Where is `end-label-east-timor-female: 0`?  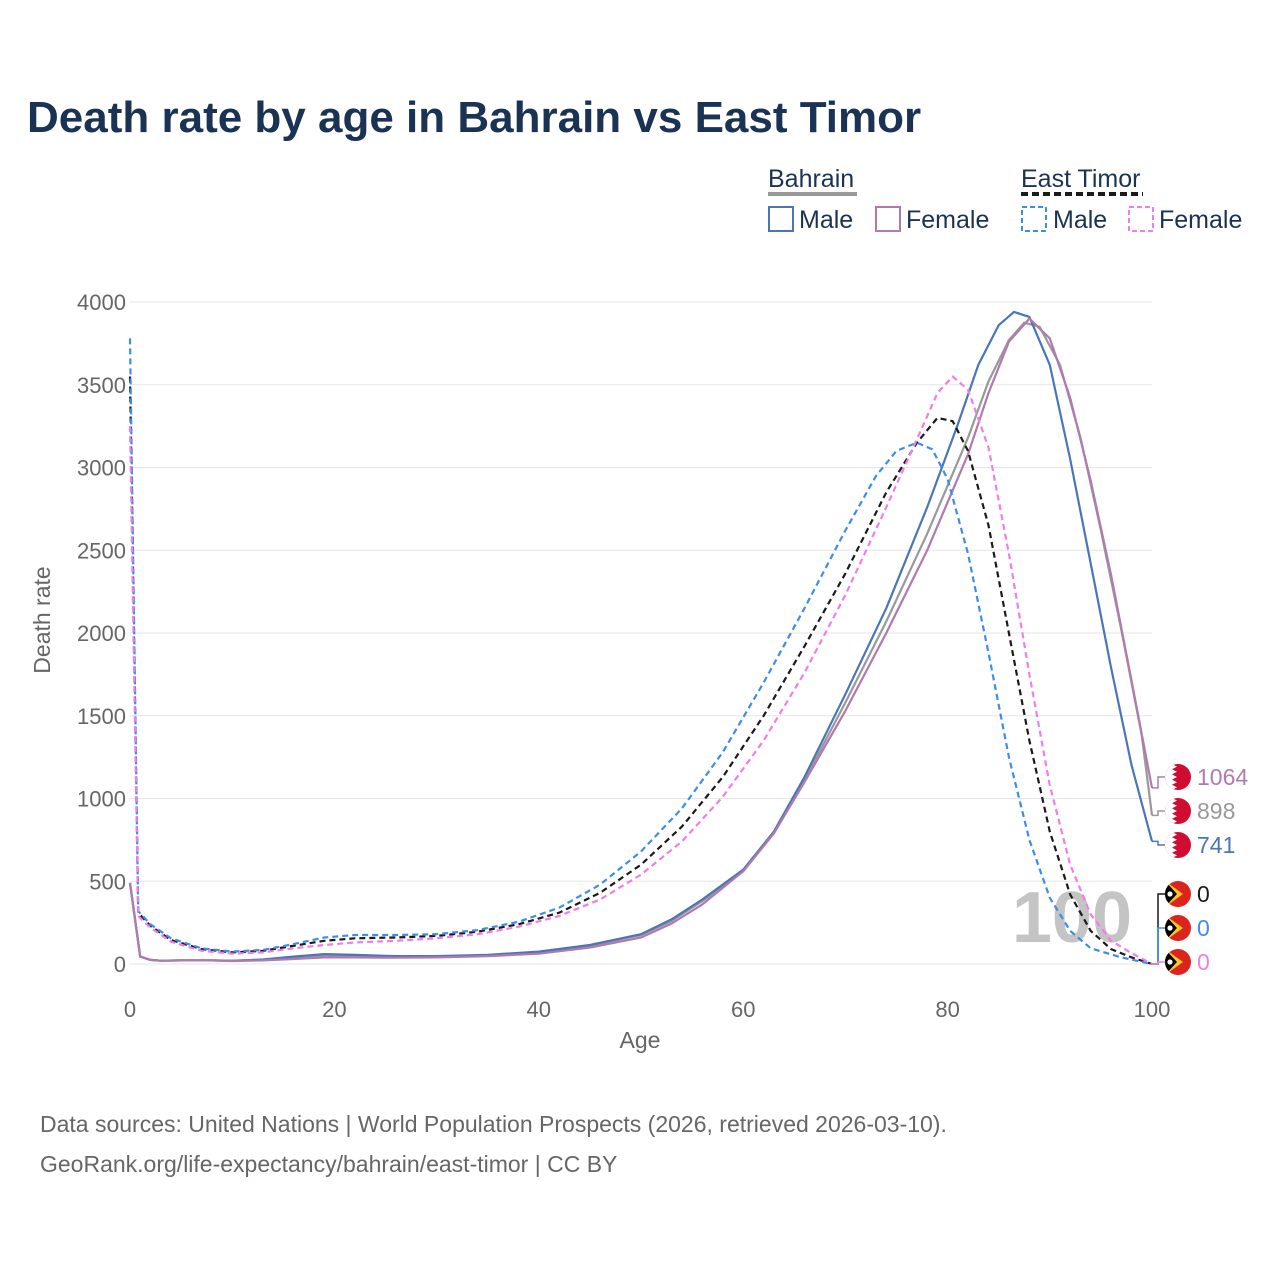
end-label-east-timor-female: 0 is located at coordinates (1203, 962).